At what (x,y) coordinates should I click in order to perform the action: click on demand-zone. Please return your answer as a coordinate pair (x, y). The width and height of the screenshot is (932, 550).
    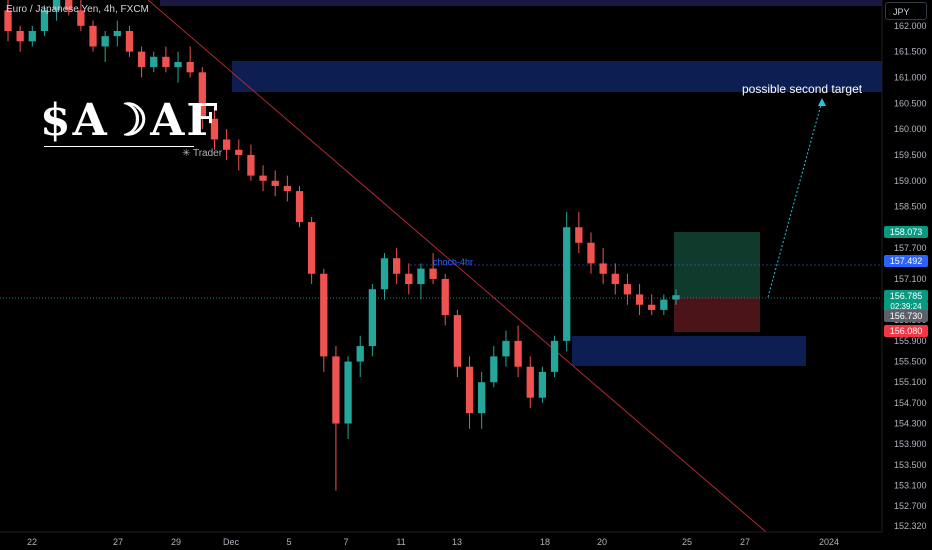
    Looking at the image, I should click on (689, 351).